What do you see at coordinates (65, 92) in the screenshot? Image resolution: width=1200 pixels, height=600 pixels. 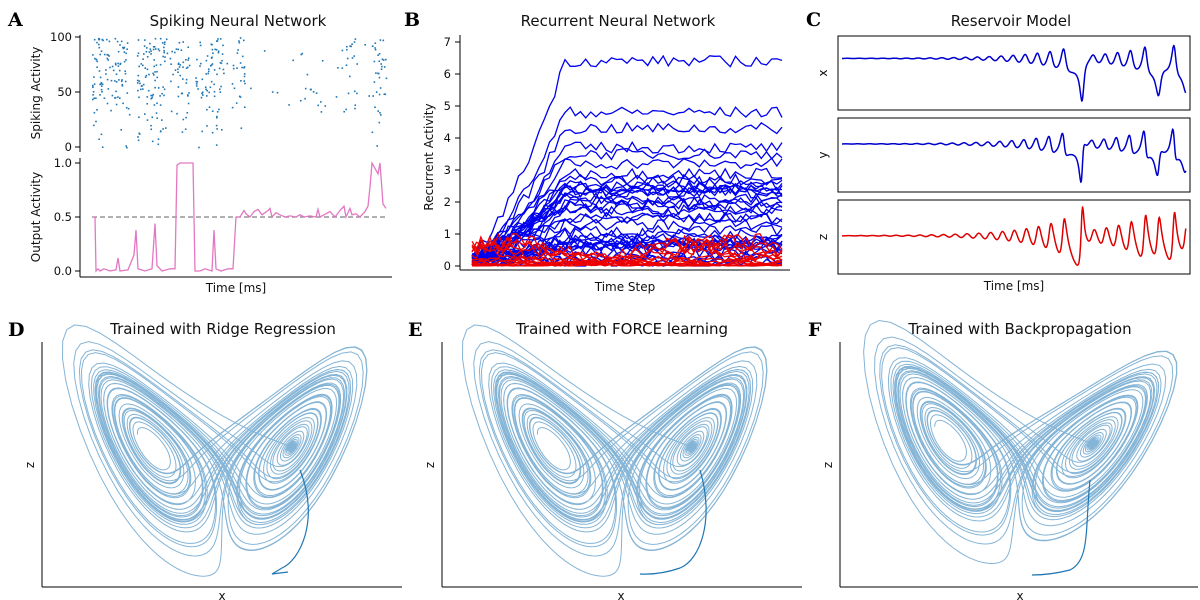 I see `panel-a-top-yticks: 0 50 100` at bounding box center [65, 92].